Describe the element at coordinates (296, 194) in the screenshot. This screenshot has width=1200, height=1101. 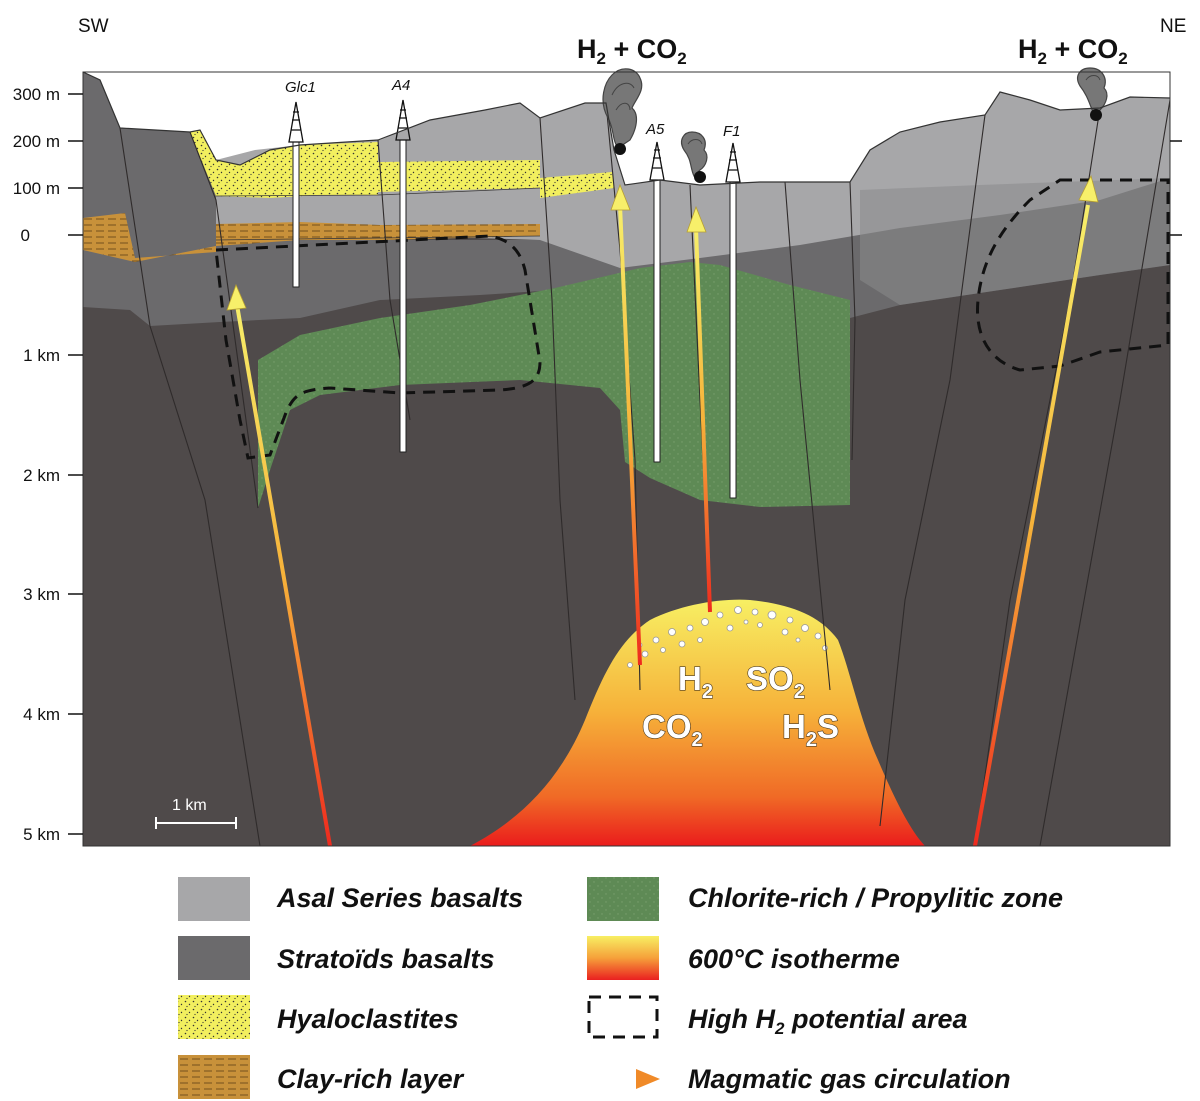
I see `well-glc1` at that location.